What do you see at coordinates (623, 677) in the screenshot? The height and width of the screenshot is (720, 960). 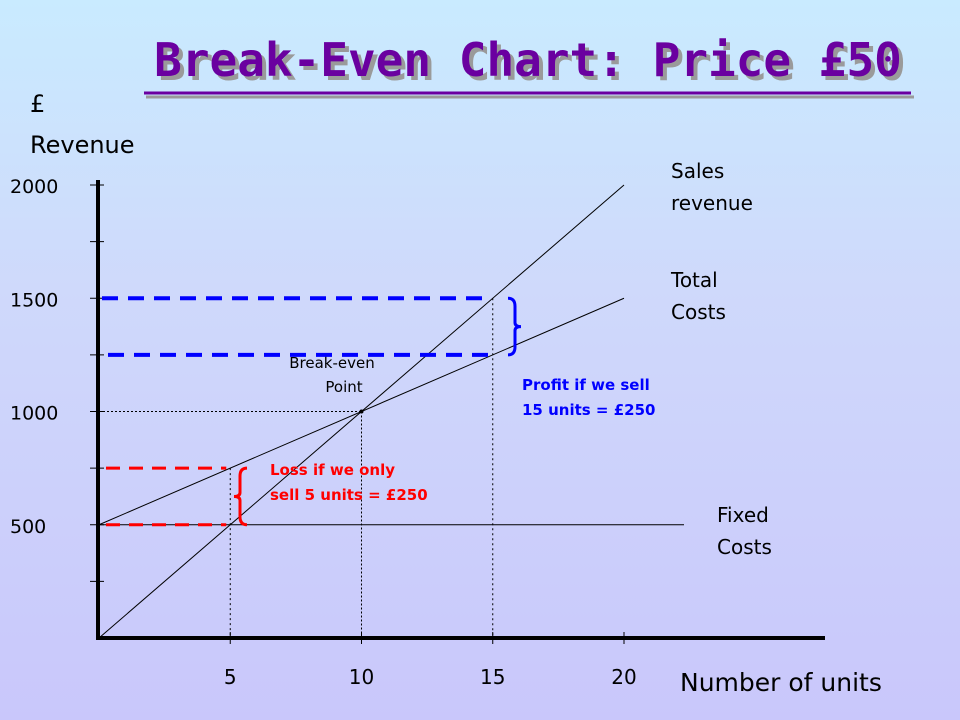 I see `x-tick-label: 20` at bounding box center [623, 677].